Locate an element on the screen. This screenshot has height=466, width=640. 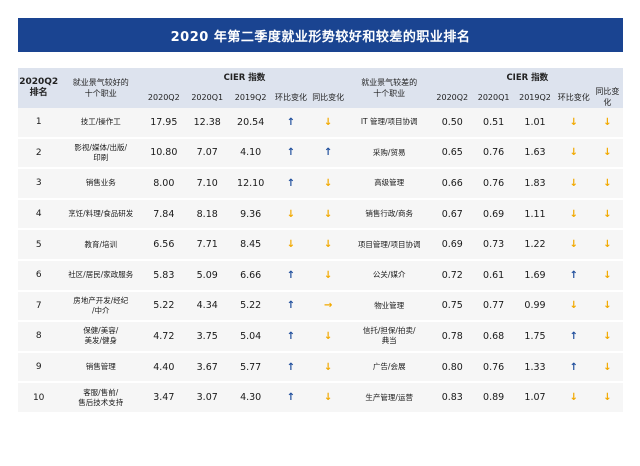
rank-cell: 3 is located at coordinates (39, 184).